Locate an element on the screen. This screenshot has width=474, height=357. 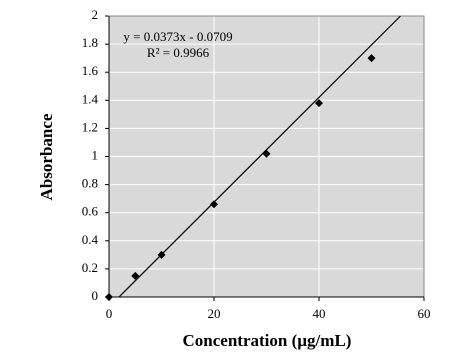
y-tick-label: 1 is located at coordinates (95, 154).